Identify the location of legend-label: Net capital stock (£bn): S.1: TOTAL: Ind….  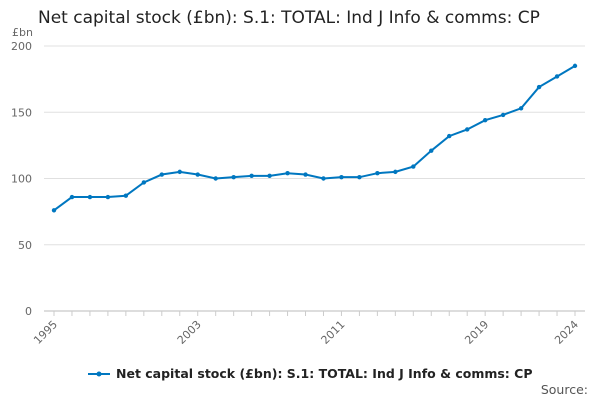
(324, 373).